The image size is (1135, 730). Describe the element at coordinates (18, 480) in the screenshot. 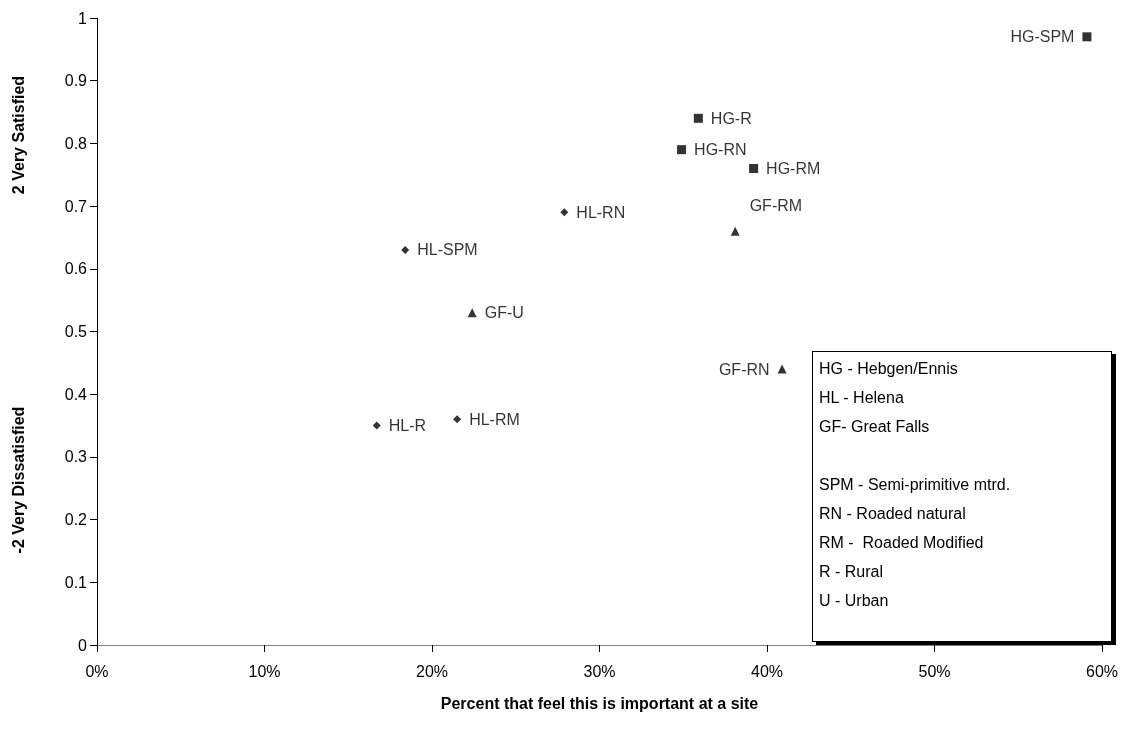

I see `text: -2 Very Dissatisfied` at that location.